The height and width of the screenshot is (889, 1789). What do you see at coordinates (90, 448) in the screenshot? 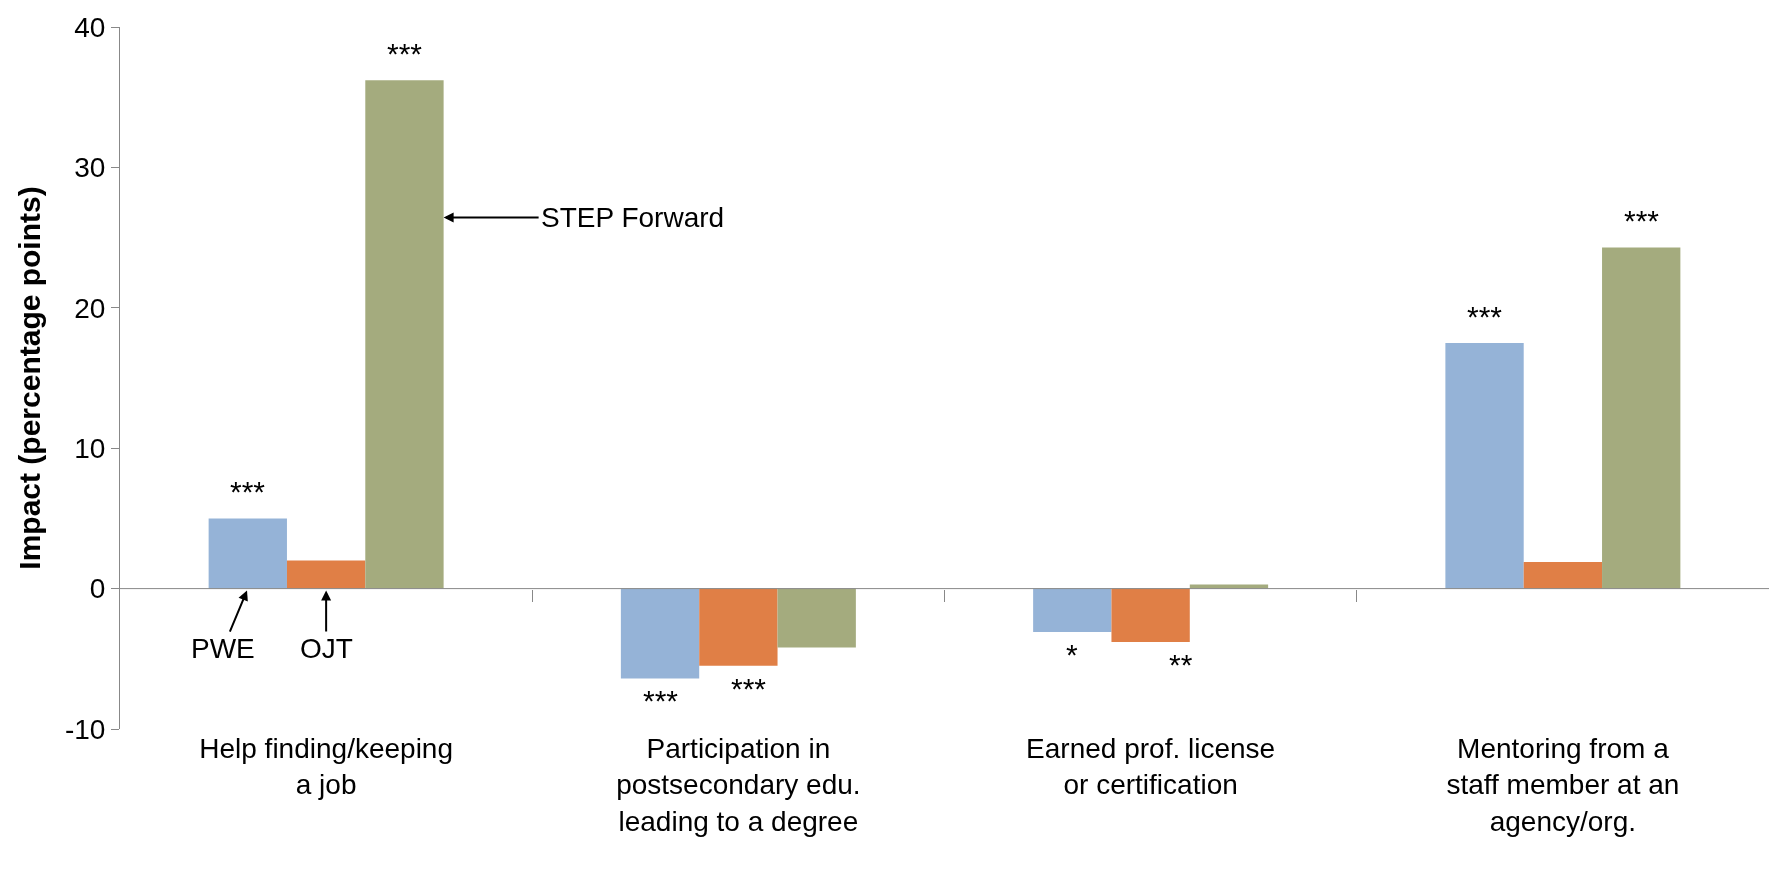
I see `y-tick-label: 10` at bounding box center [90, 448].